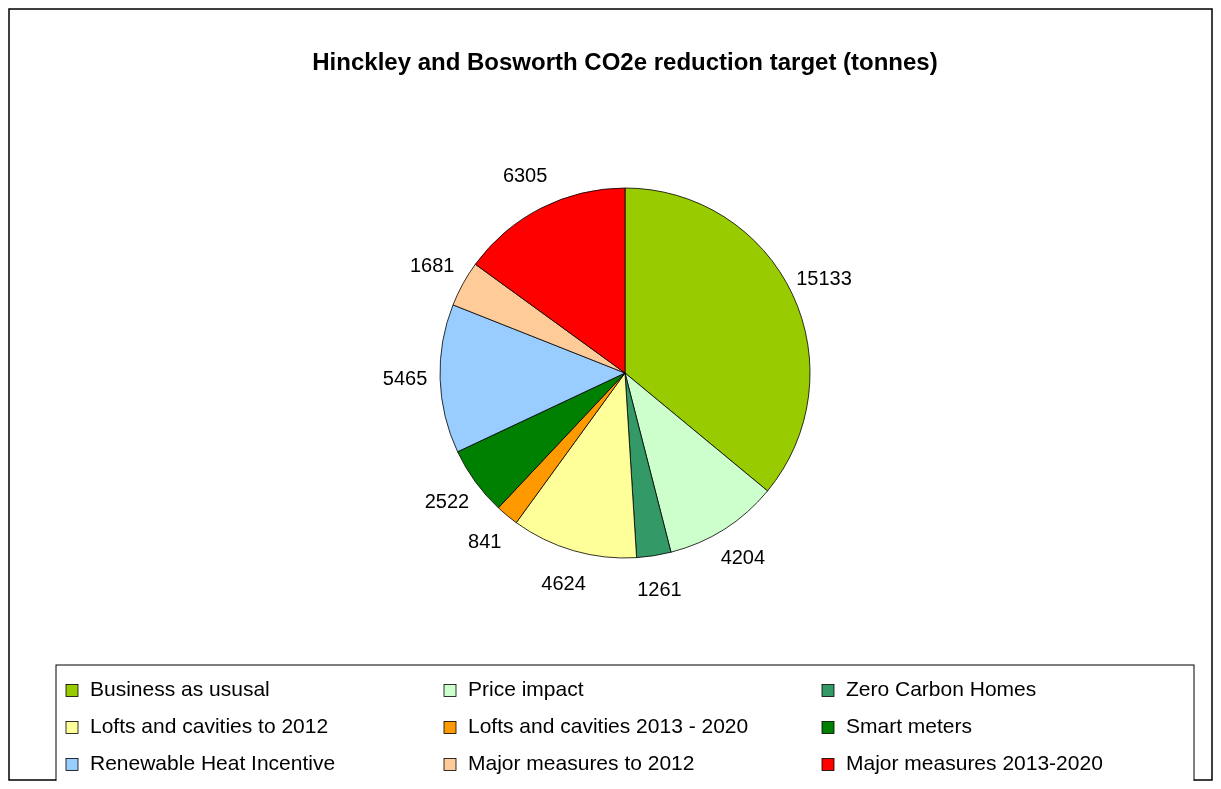 Image resolution: width=1221 pixels, height=789 pixels. I want to click on legend-label: Price impact, so click(526, 689).